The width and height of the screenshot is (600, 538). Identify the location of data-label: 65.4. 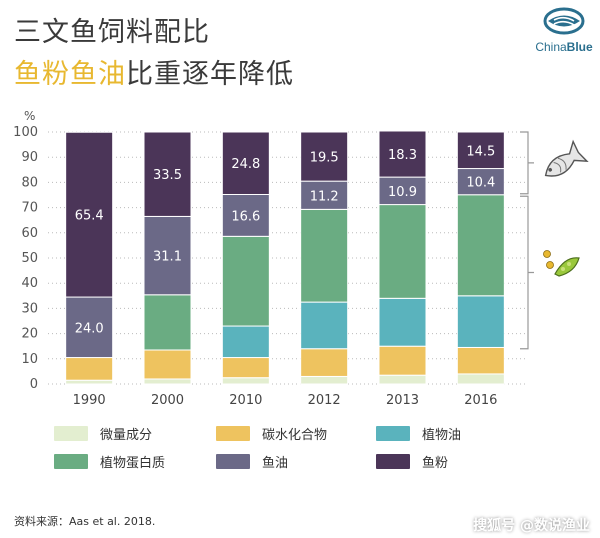
(89, 216).